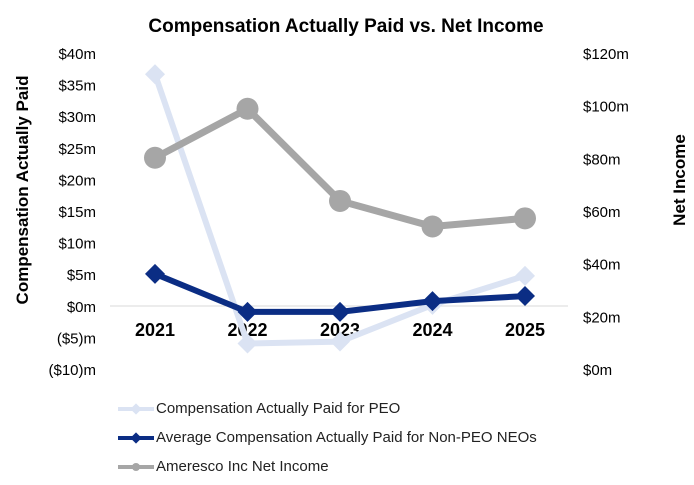  Describe the element at coordinates (136, 438) in the screenshot. I see `legend-swatch-non-peo` at that location.